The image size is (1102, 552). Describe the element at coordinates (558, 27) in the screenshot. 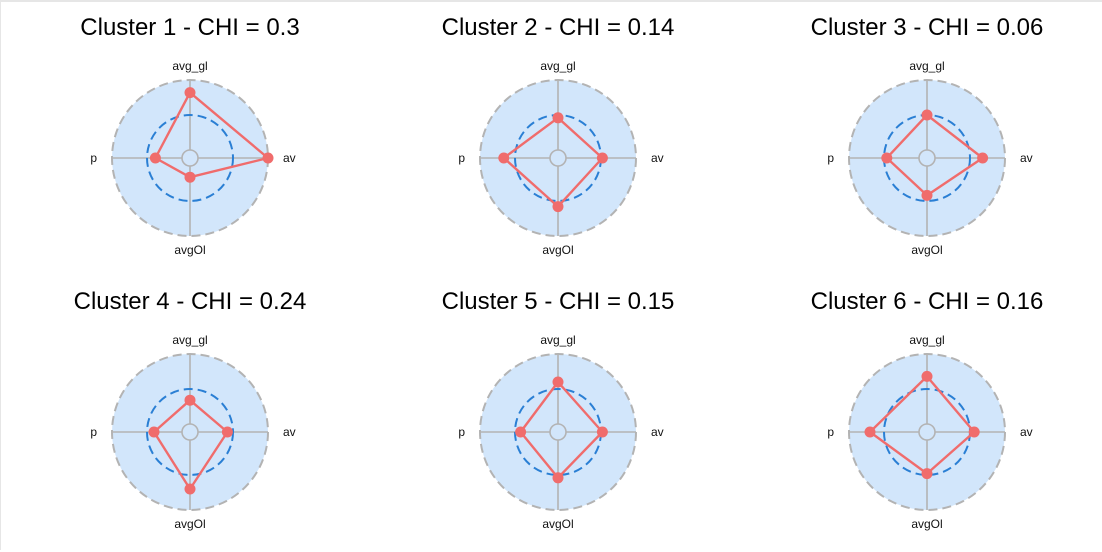

I see `panel-title: Cluster 2 - CHI = 0.14` at that location.